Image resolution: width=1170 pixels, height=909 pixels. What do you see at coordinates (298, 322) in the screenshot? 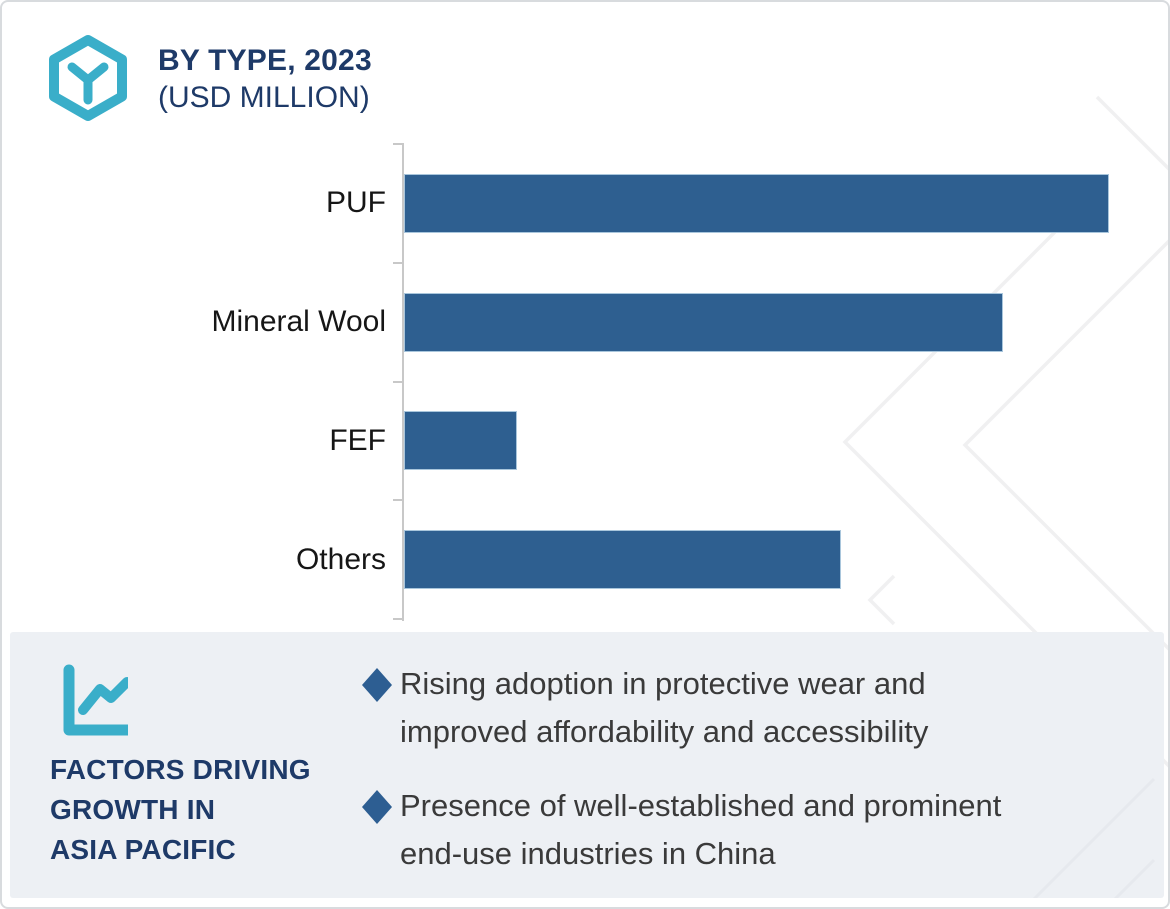
I see `bar-label: Mineral Wool` at bounding box center [298, 322].